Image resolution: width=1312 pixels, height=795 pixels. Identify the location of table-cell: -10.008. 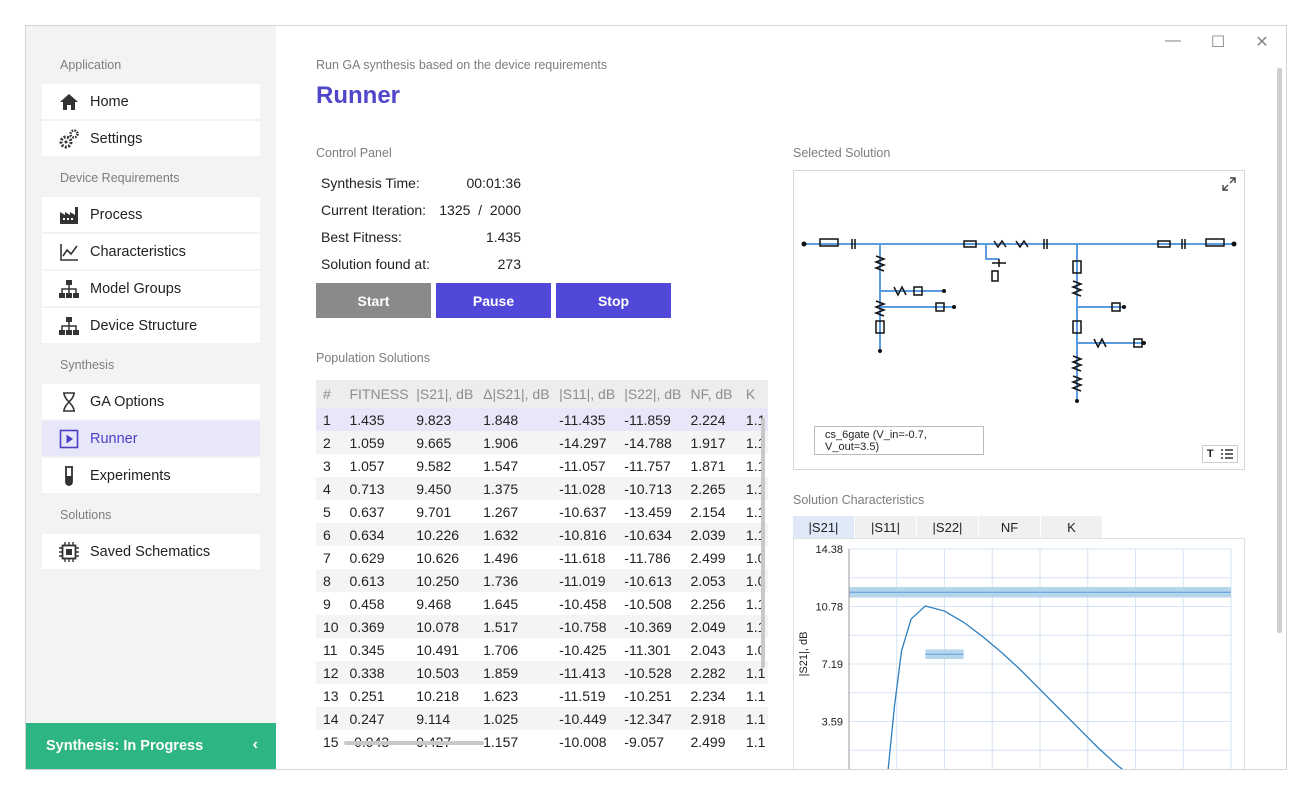
(583, 741).